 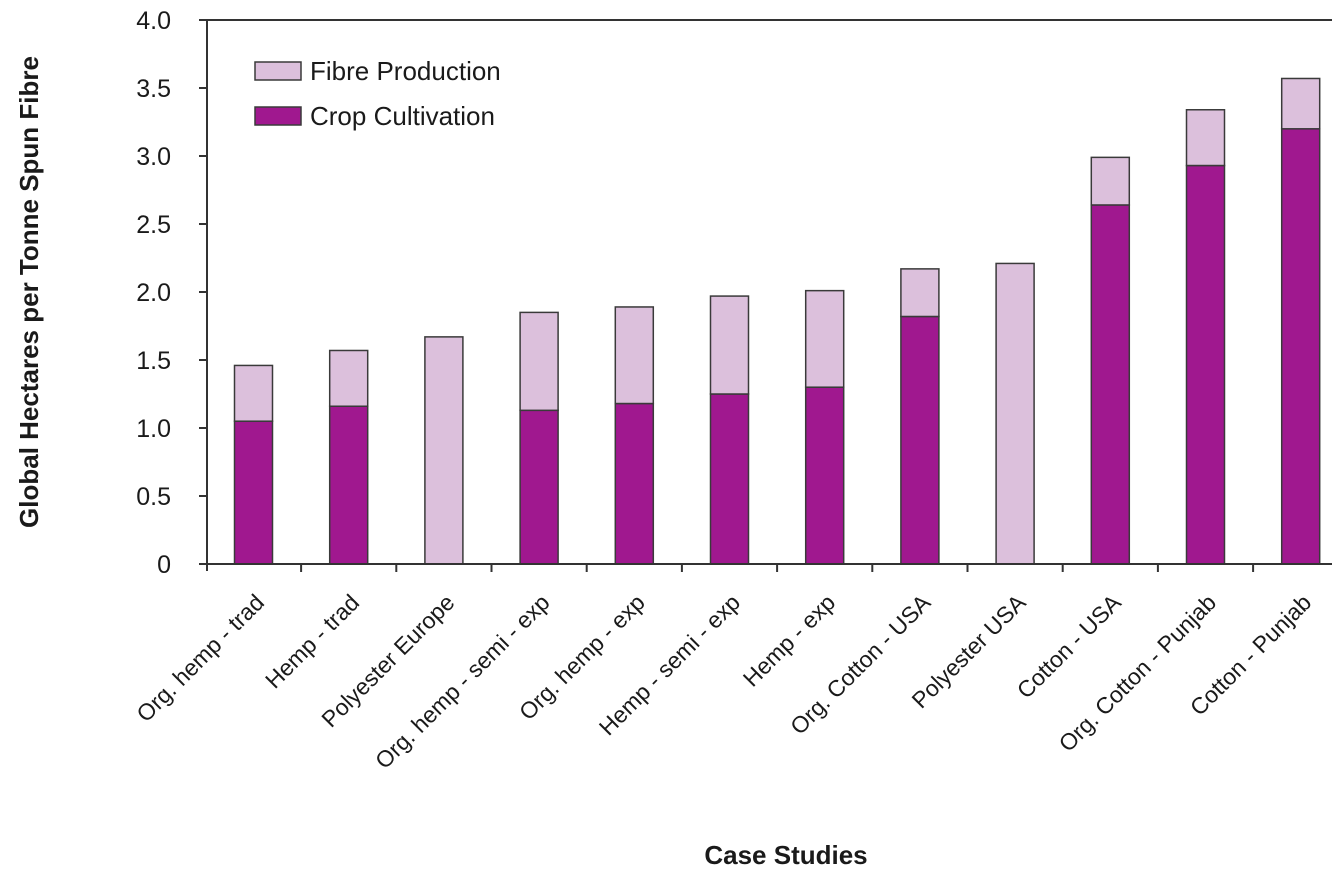 I want to click on y-axis-ticks: 0 0.5 1.0 1.5 2.0 2.5 3.0 3.5 4.0, so click(x=171, y=293).